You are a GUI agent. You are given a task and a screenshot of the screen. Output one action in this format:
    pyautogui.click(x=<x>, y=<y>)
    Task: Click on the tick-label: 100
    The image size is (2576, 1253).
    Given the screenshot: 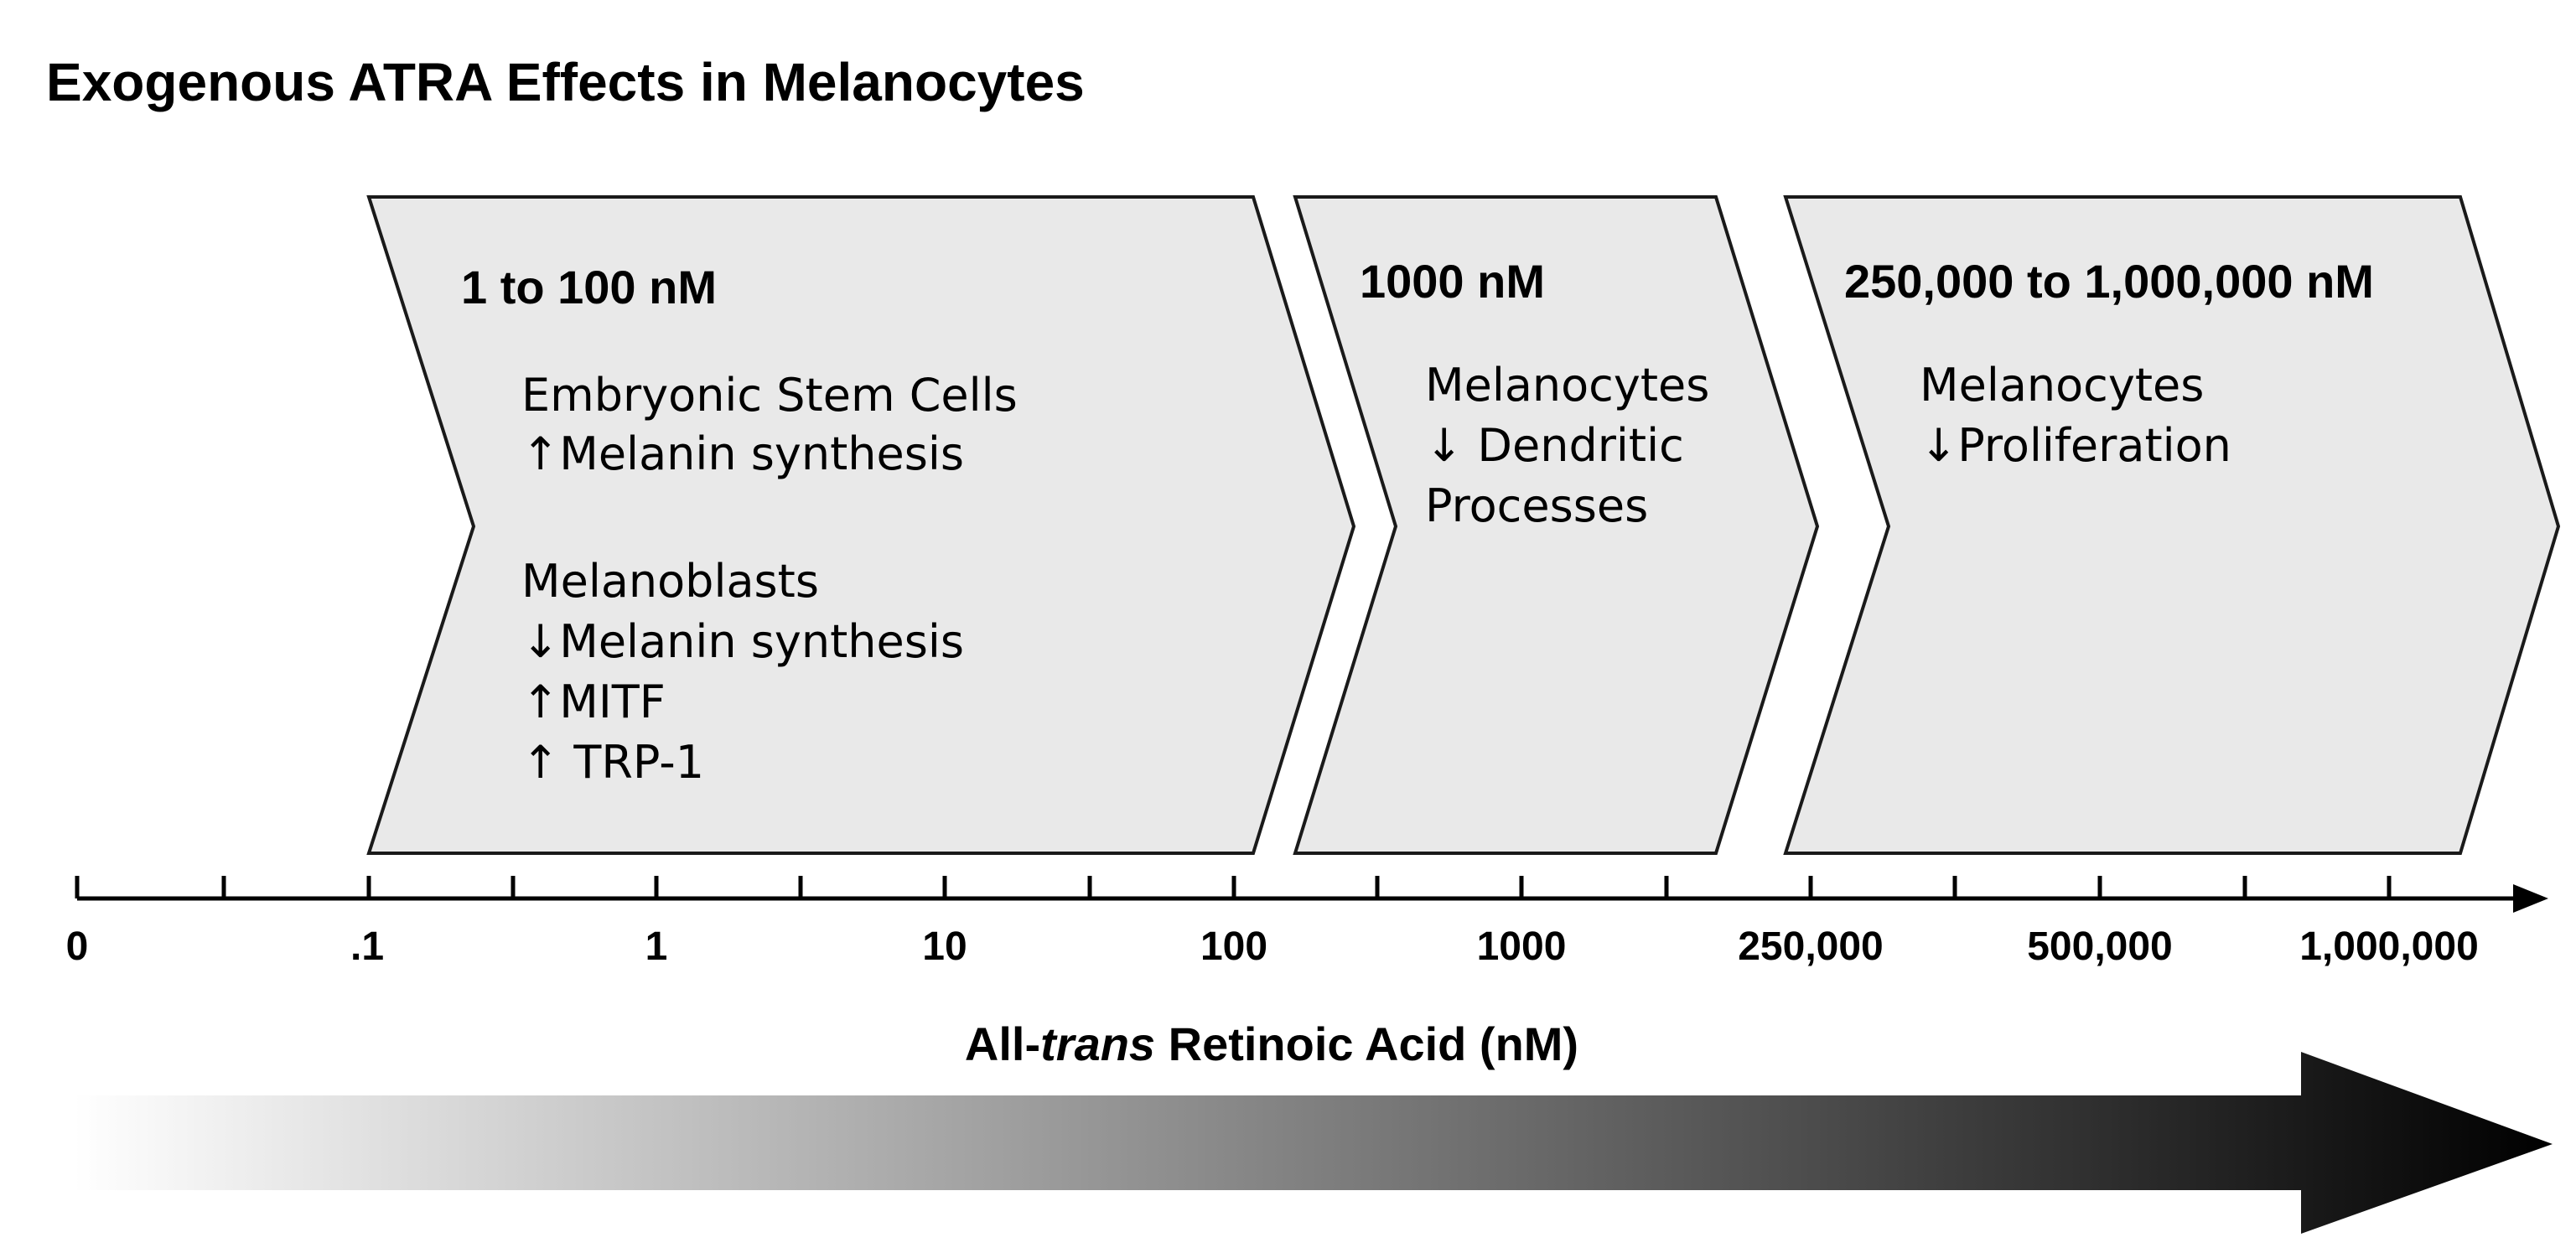 What is the action you would take?
    pyautogui.click(x=1233, y=946)
    